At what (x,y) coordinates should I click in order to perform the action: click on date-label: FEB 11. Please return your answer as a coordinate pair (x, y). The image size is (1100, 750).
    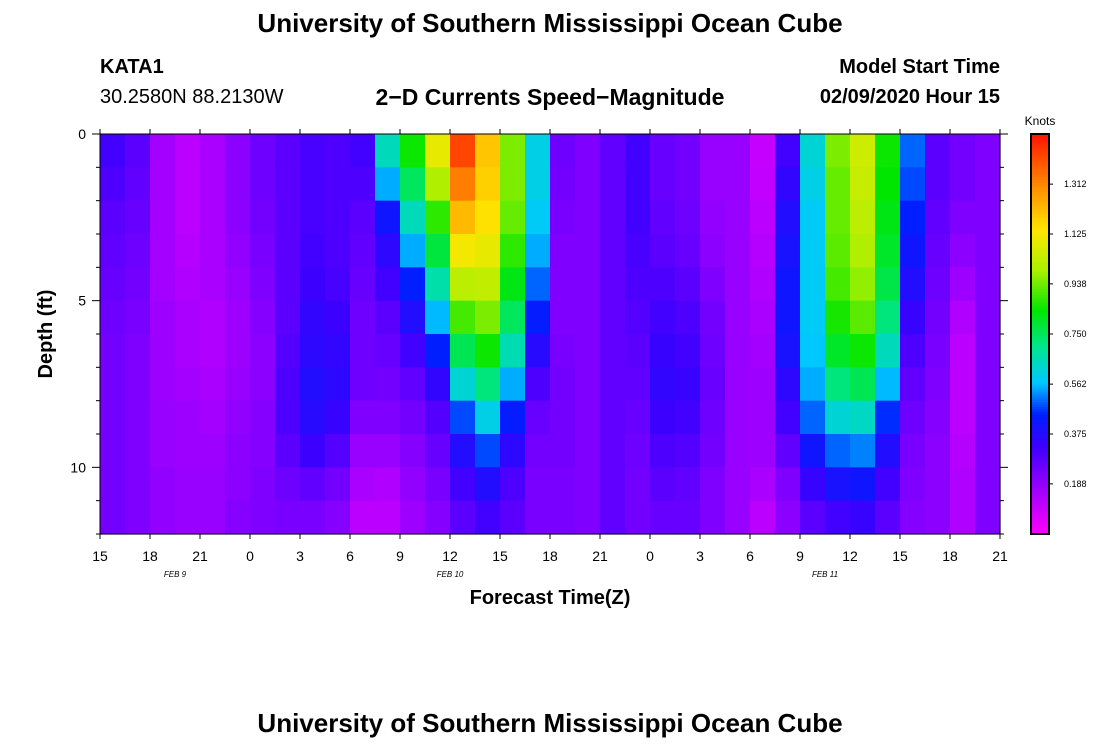
    Looking at the image, I should click on (825, 574).